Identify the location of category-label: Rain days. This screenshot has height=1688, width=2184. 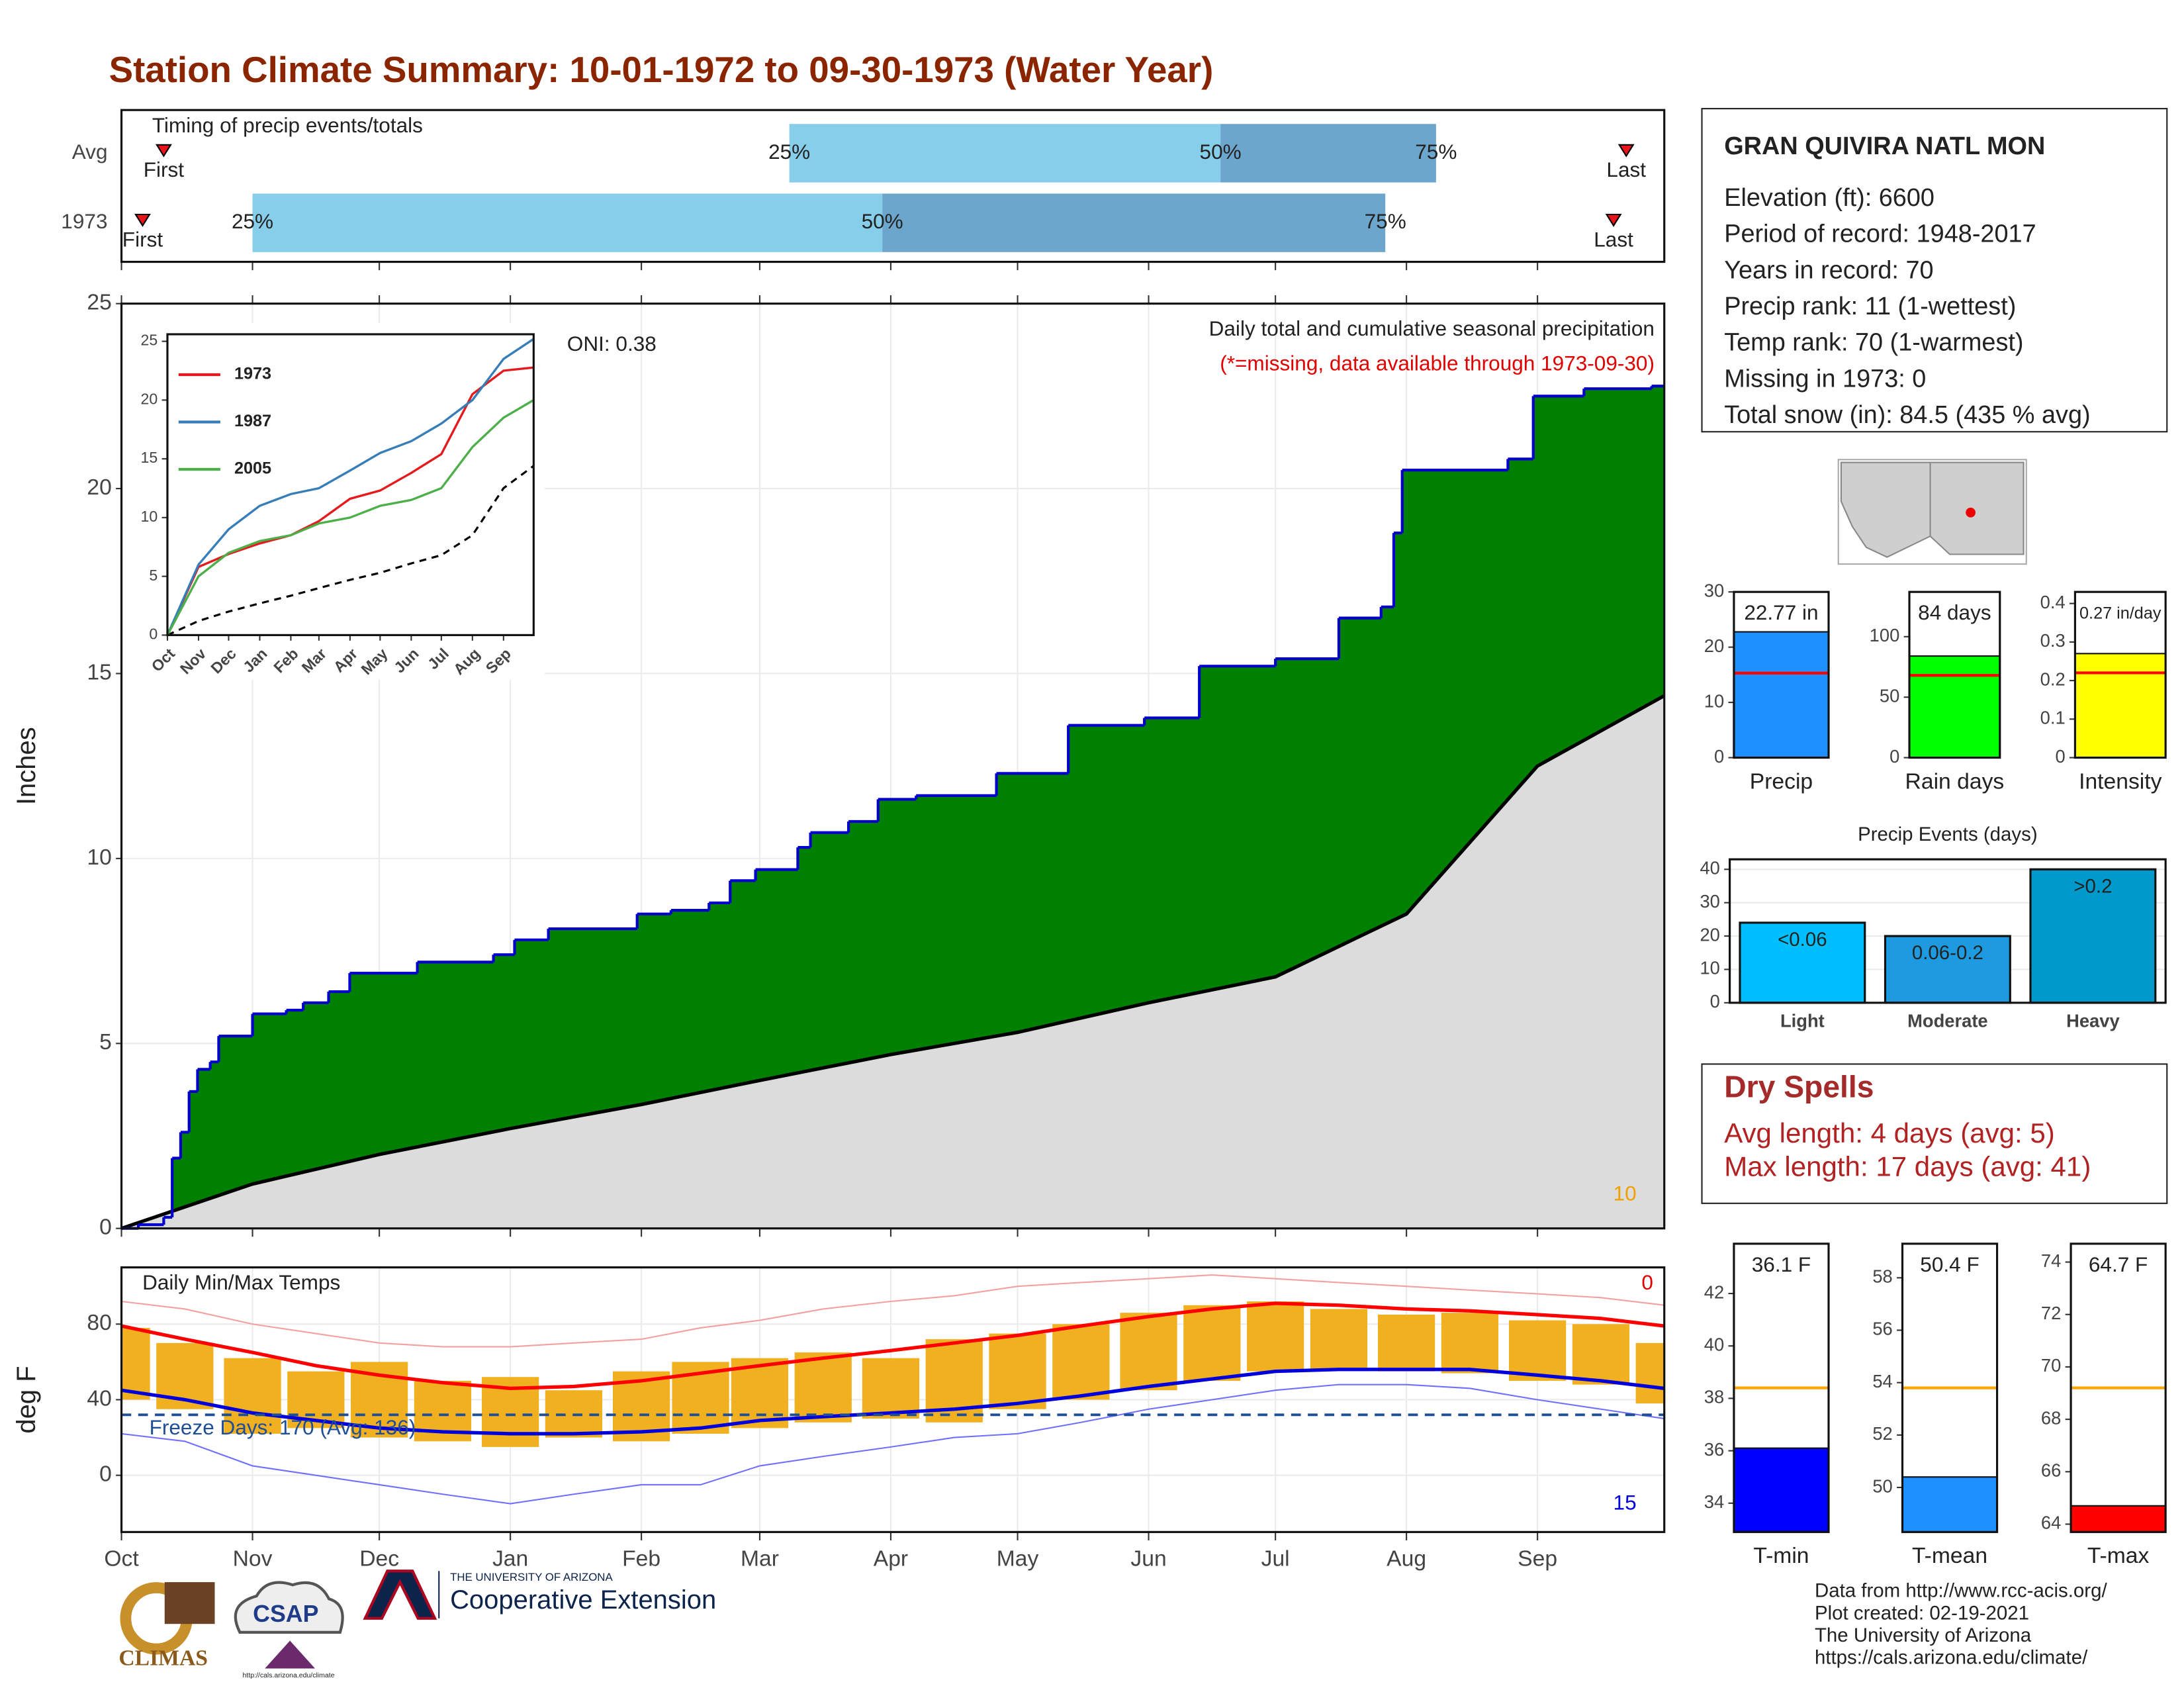
(1955, 781).